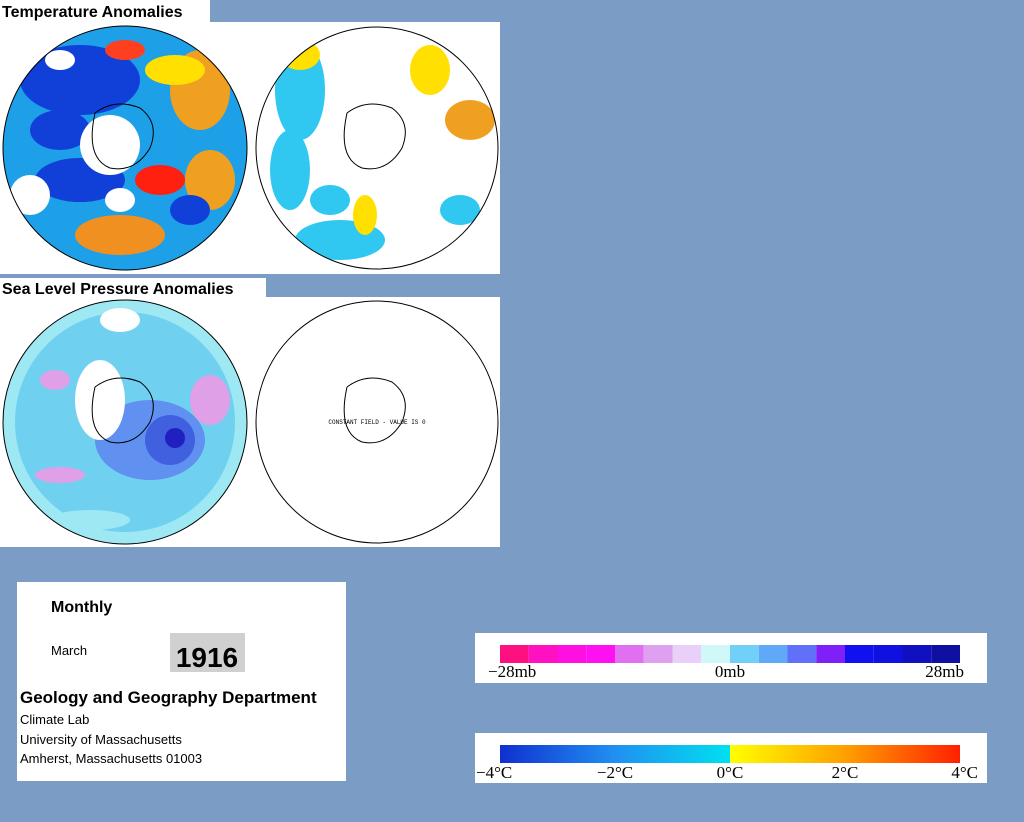 The height and width of the screenshot is (822, 1024). Describe the element at coordinates (944, 671) in the screenshot. I see `legend-label: 28mb` at that location.